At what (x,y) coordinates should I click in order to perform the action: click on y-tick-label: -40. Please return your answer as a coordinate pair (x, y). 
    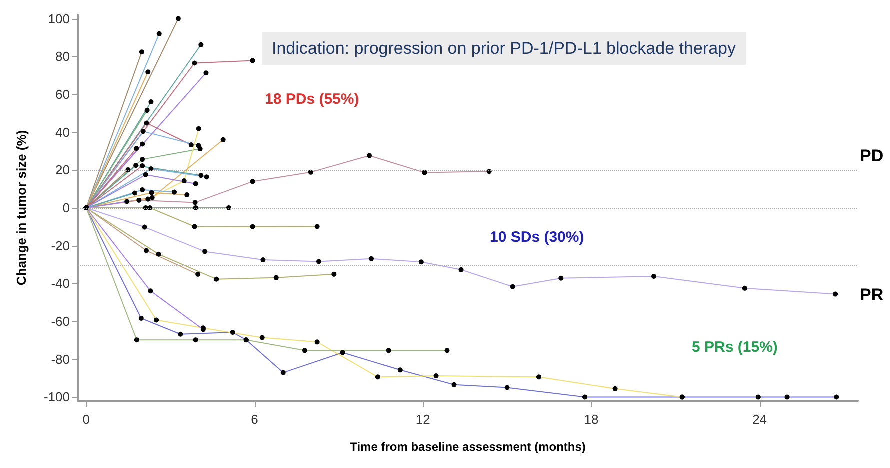
    Looking at the image, I should click on (60, 284).